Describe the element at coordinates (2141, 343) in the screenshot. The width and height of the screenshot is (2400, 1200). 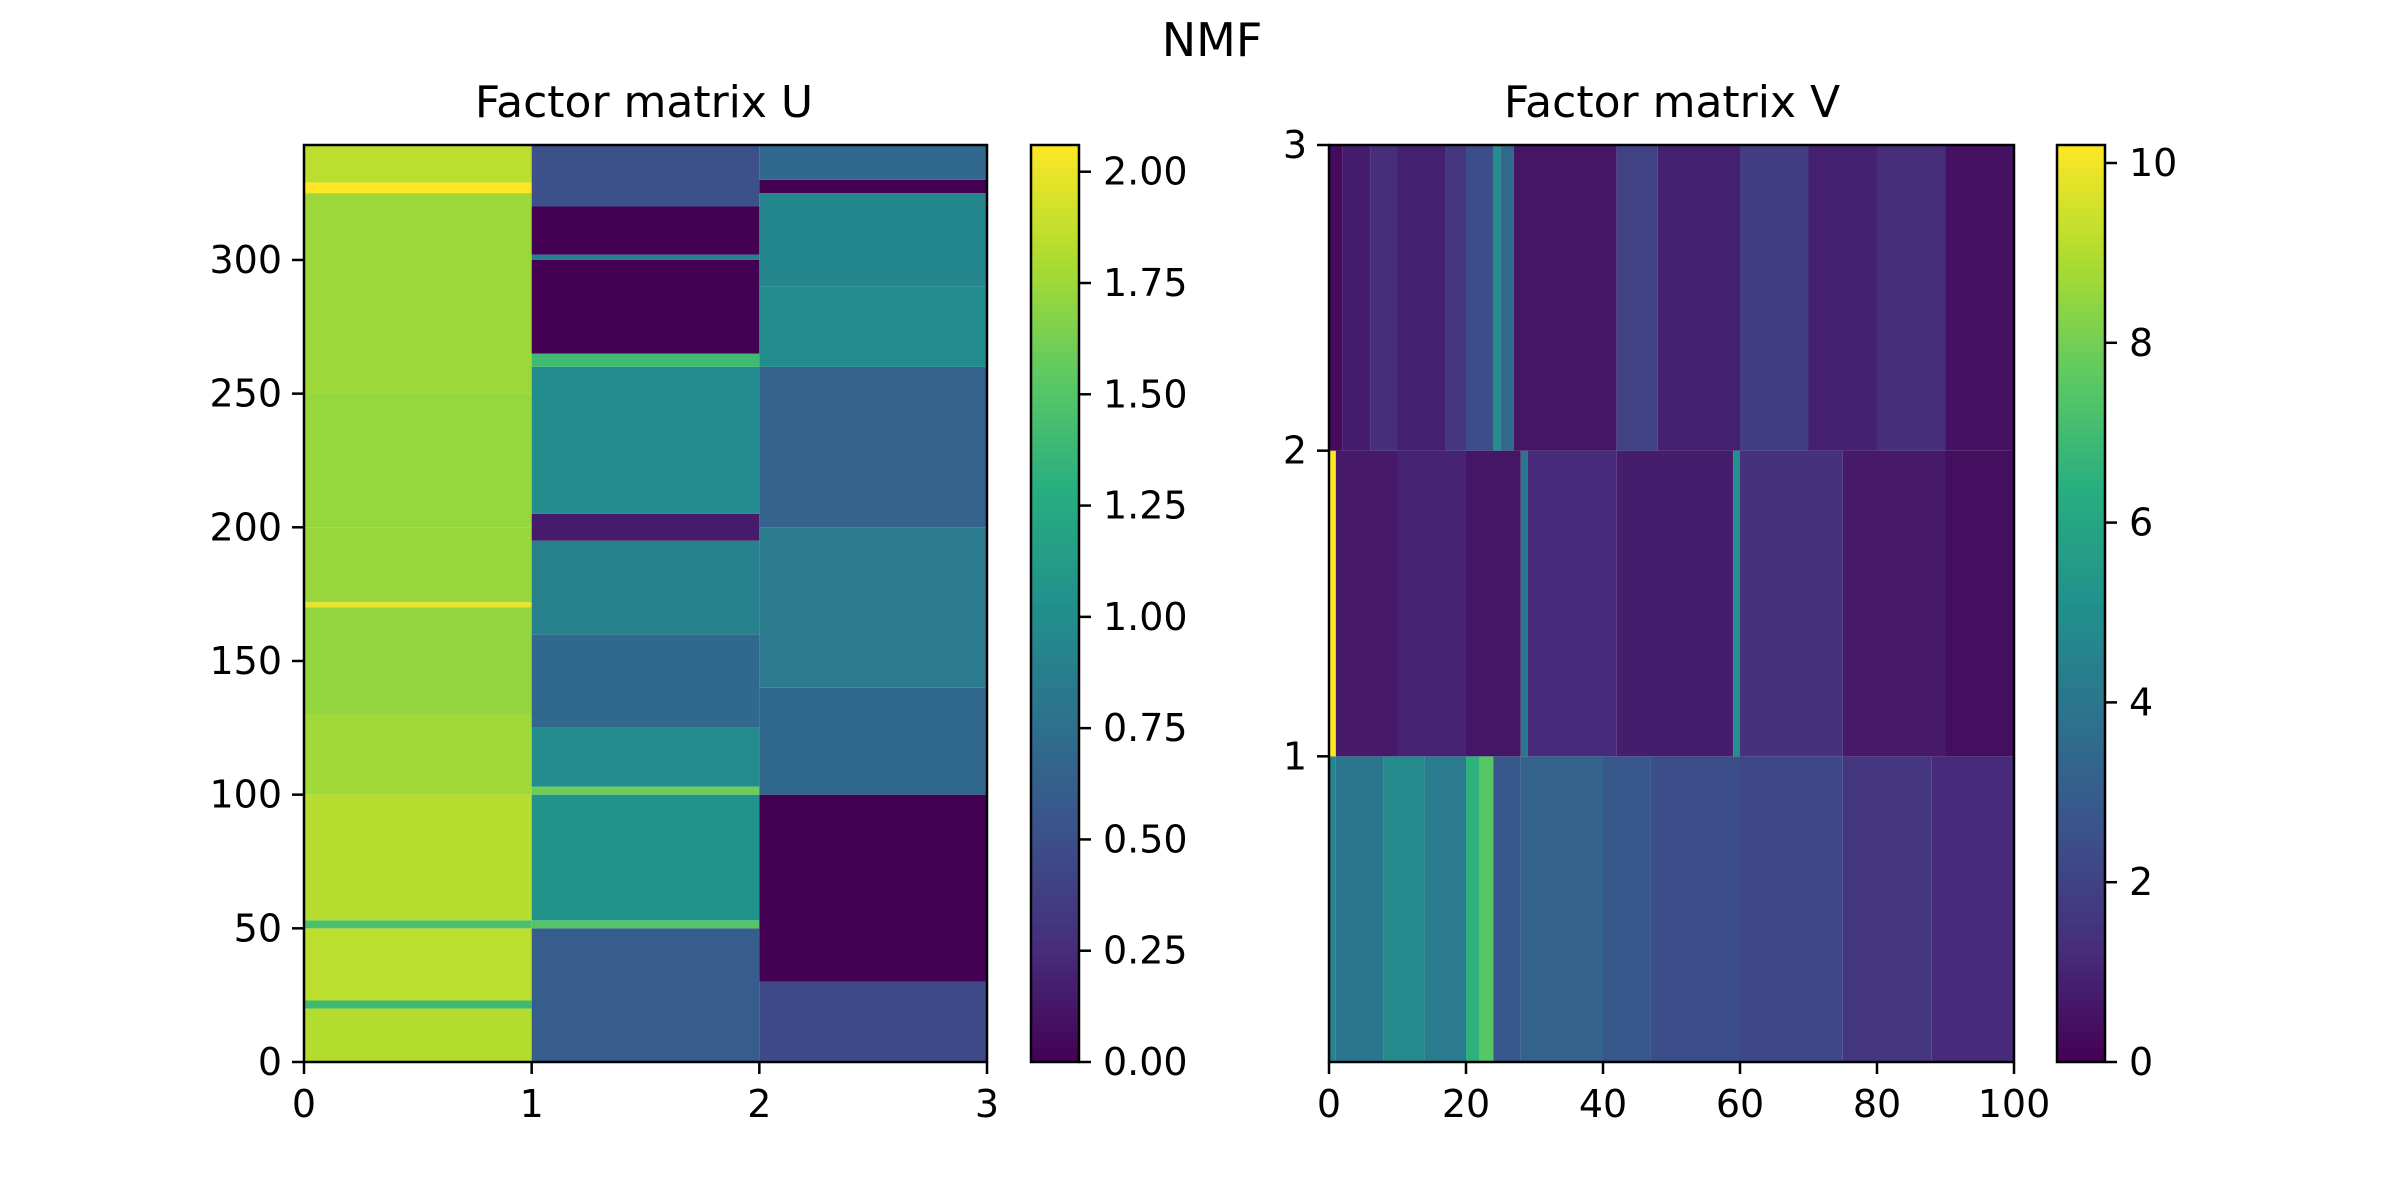
I see `colorbar-tick-label: 8` at that location.